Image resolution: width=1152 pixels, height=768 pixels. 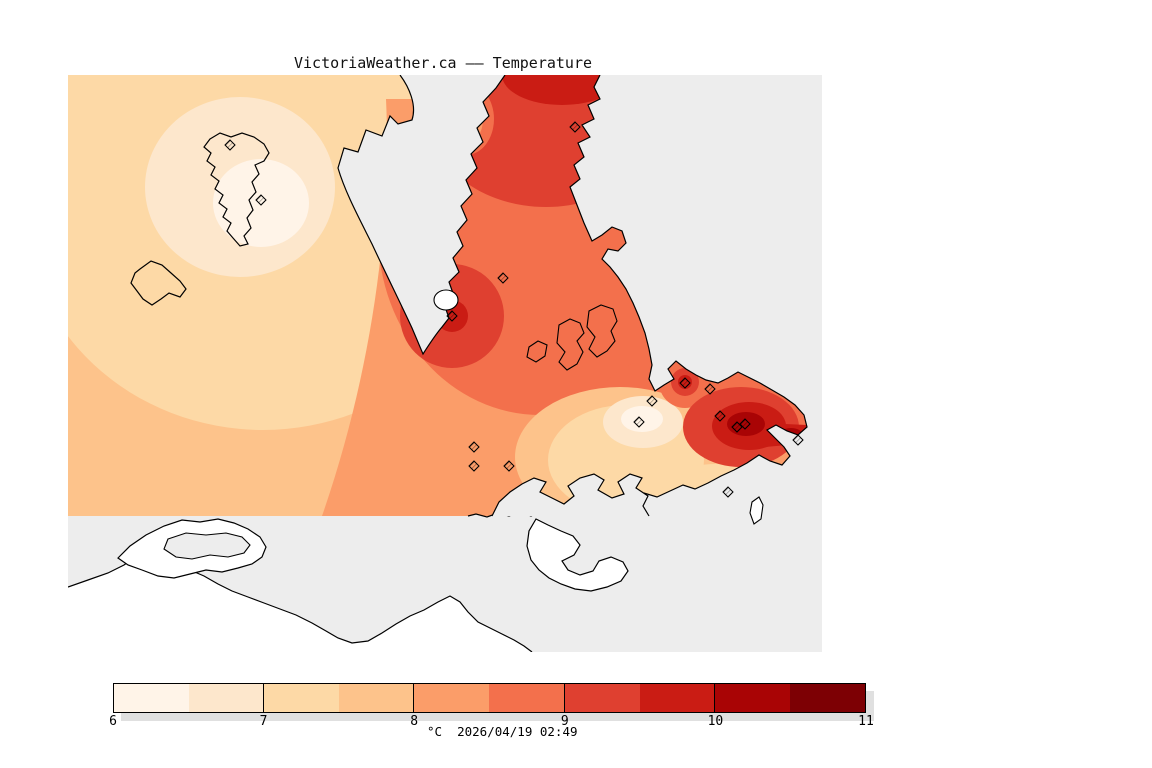 What do you see at coordinates (414, 721) in the screenshot?
I see `colorbar-tick-label: 8` at bounding box center [414, 721].